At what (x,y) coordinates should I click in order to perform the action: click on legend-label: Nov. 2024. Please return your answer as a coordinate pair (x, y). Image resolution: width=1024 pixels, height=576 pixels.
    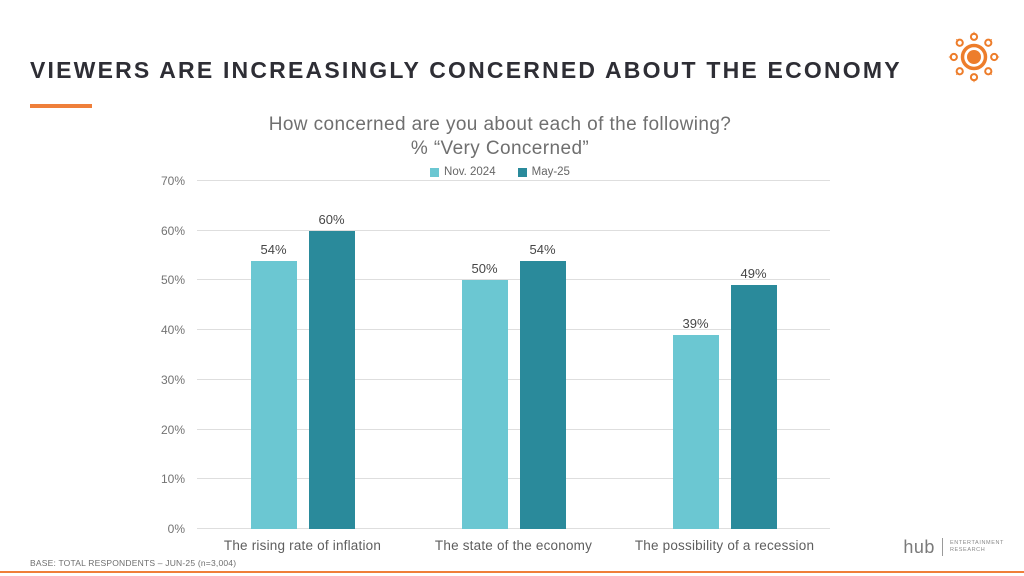
    Looking at the image, I should click on (470, 172).